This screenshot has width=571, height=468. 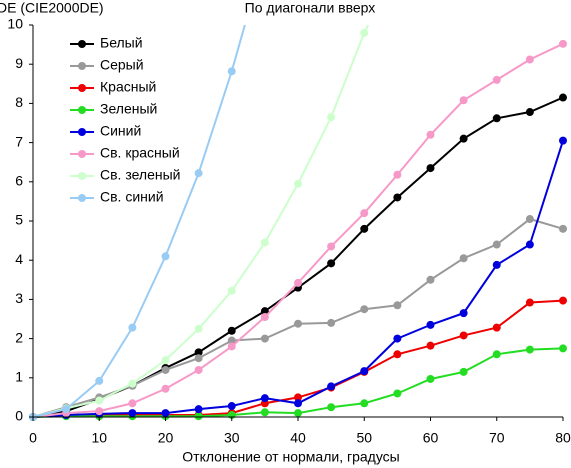 I want to click on x-tick-label: 80, so click(x=563, y=438).